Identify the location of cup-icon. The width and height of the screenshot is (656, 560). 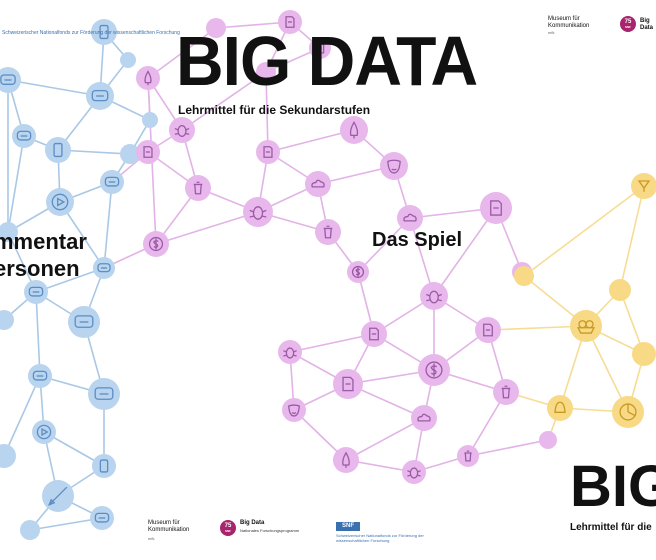
(586, 326).